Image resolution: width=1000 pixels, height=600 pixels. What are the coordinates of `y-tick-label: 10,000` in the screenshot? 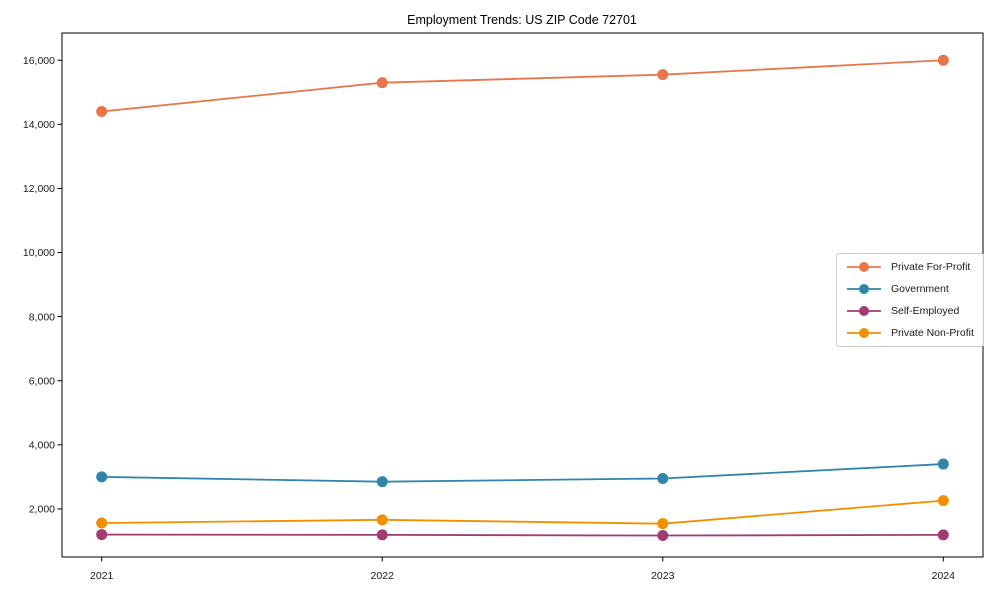 It's located at (39, 253).